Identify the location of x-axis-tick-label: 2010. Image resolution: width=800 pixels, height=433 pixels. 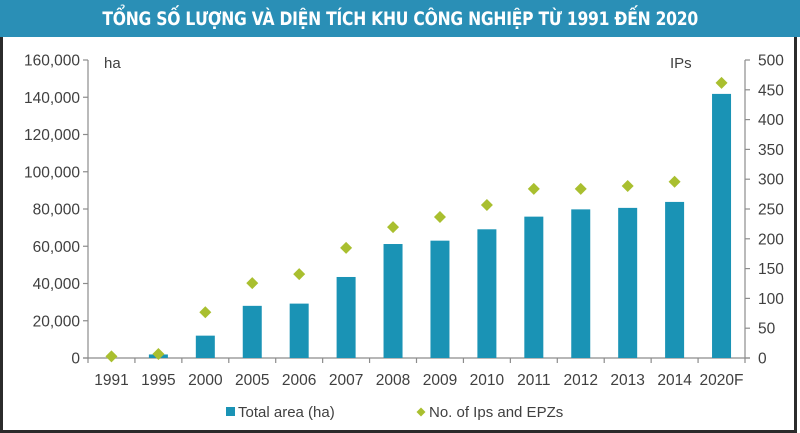
(487, 380).